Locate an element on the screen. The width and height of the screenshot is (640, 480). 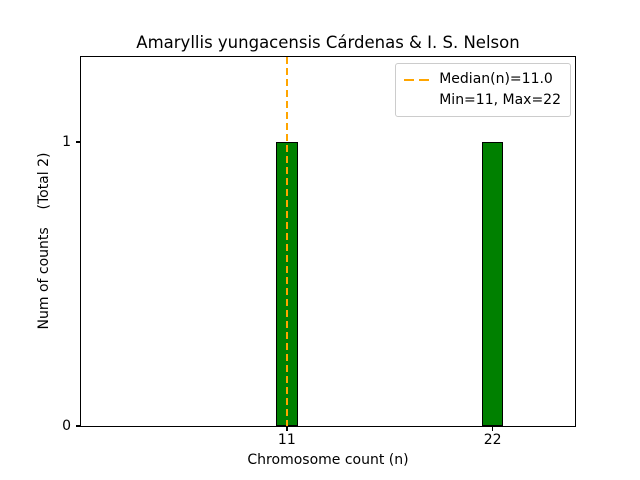
legend: Median(n)=11.0 Min=11, Max=22 is located at coordinates (483, 90).